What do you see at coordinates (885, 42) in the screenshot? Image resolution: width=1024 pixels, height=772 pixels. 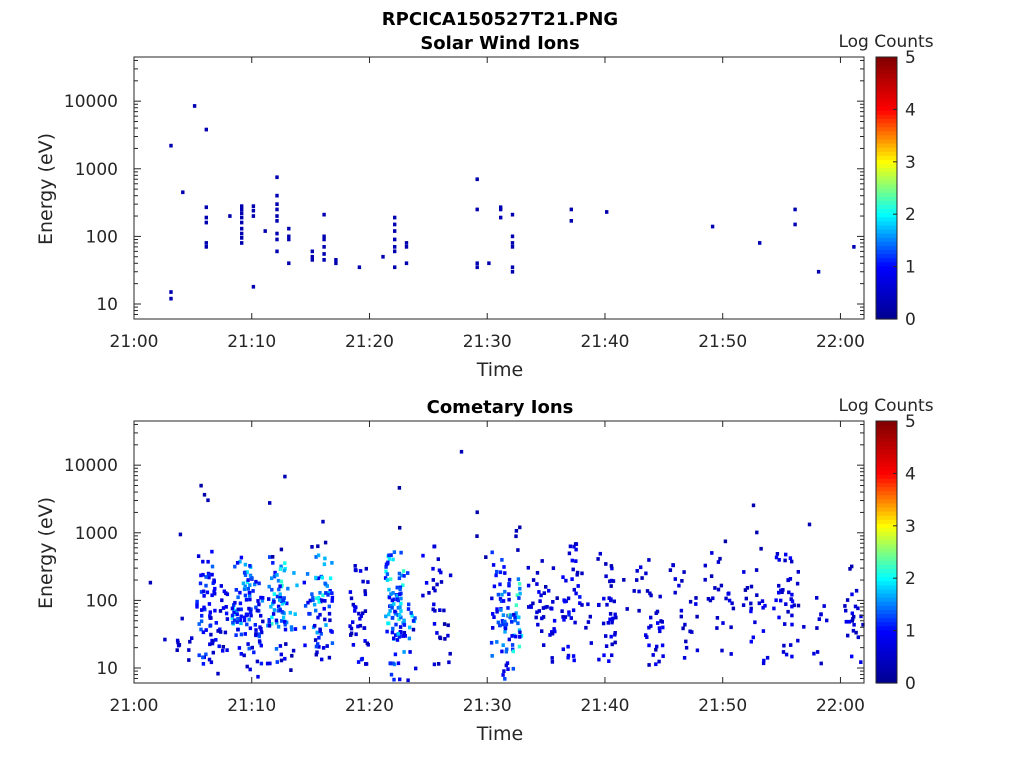 I see `colorbar-label: Log Counts` at bounding box center [885, 42].